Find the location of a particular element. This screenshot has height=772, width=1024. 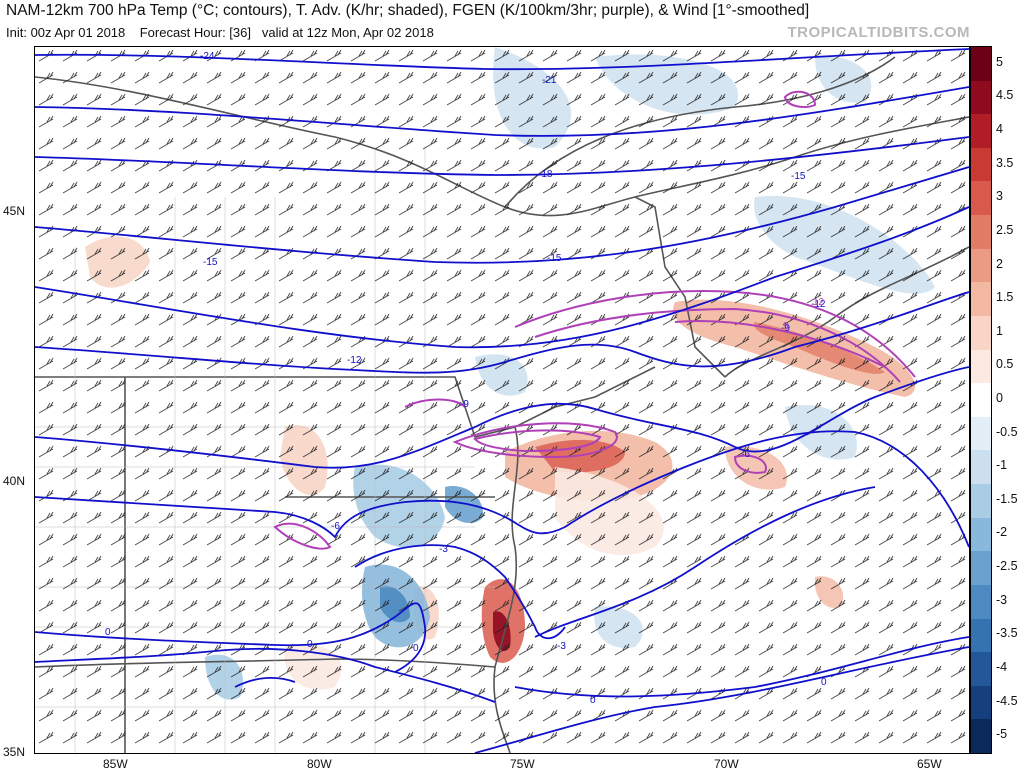

fgen-label: 12 is located at coordinates (819, 302).